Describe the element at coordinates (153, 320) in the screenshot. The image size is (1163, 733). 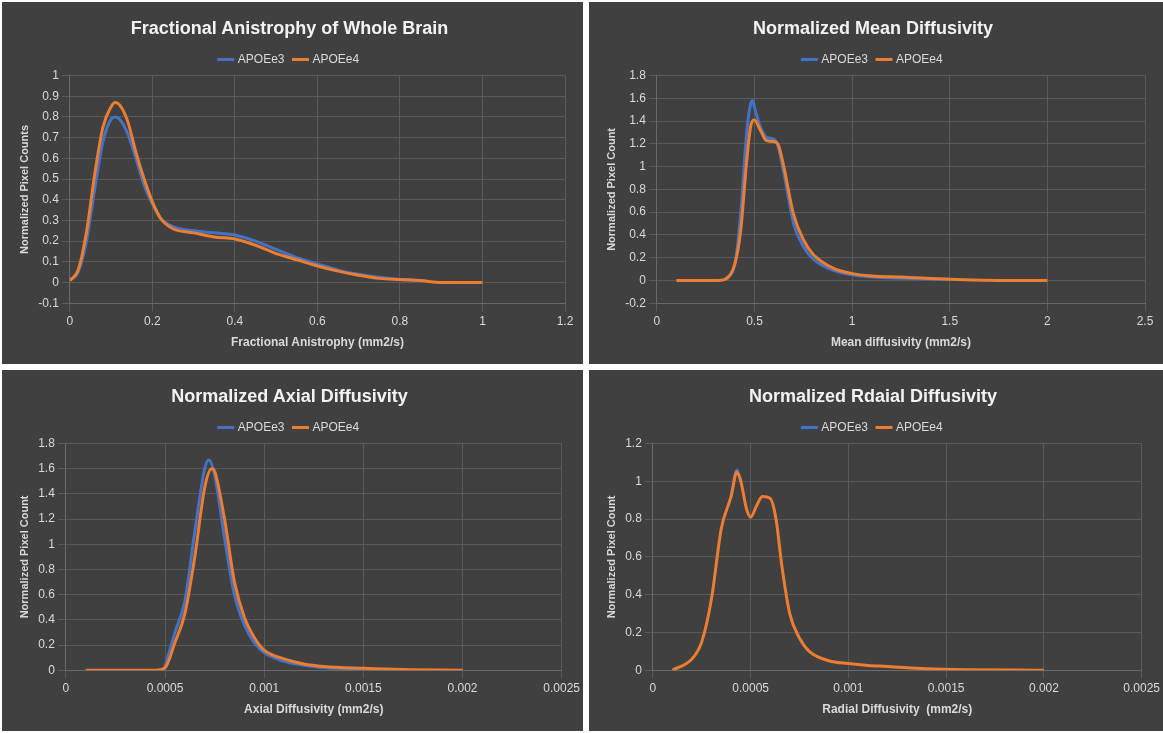
I see `x-tick-label: 0.2` at that location.